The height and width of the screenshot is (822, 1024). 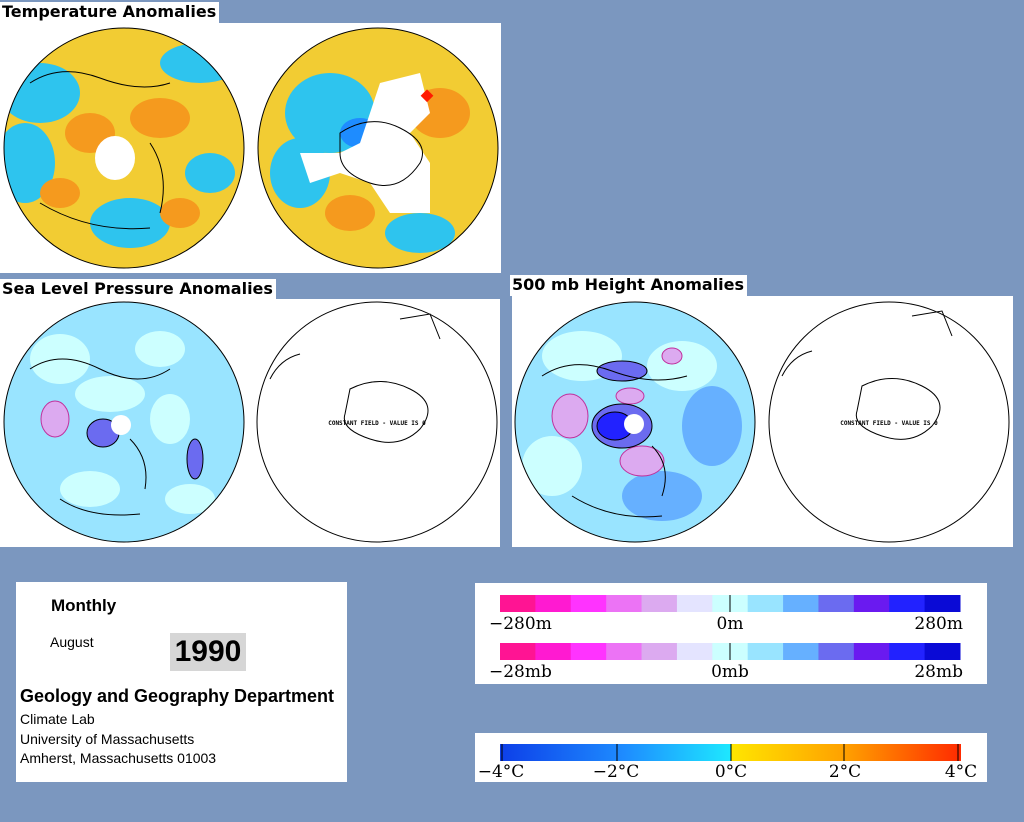 I want to click on slp-map-panel: CONSTANT FIELD - VALUE IS 0, so click(x=250, y=423).